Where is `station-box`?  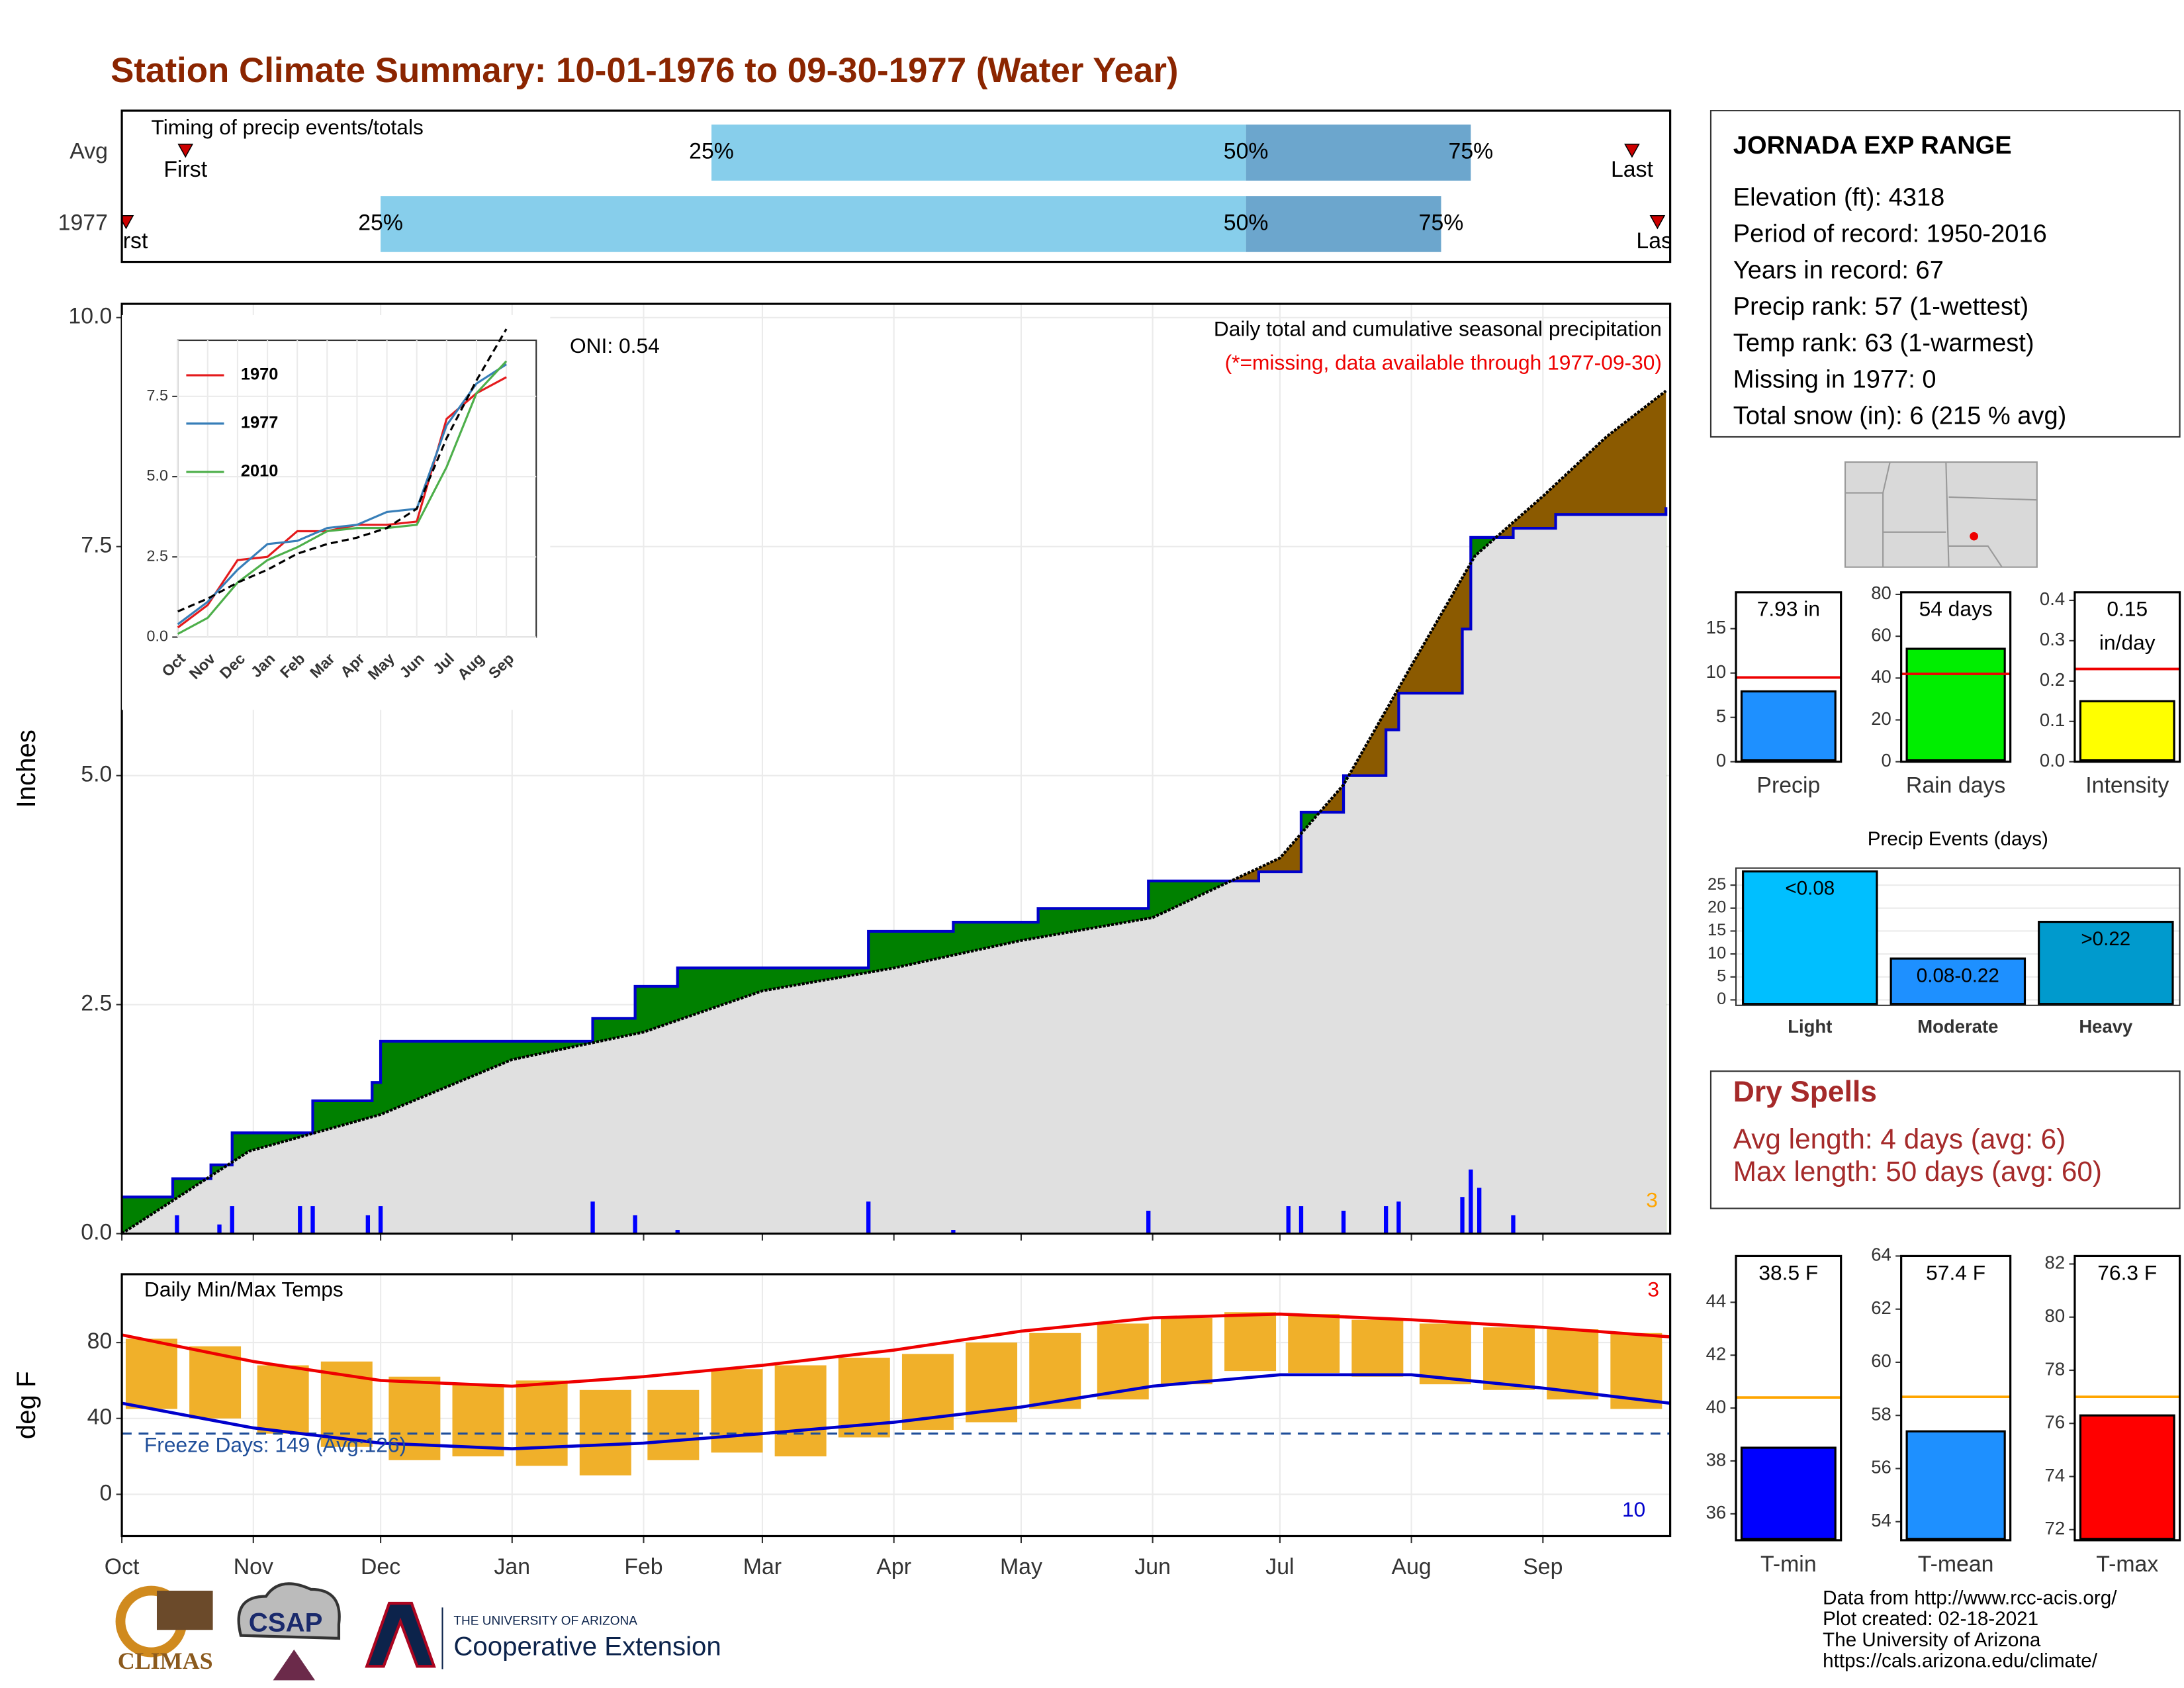 station-box is located at coordinates (1945, 274).